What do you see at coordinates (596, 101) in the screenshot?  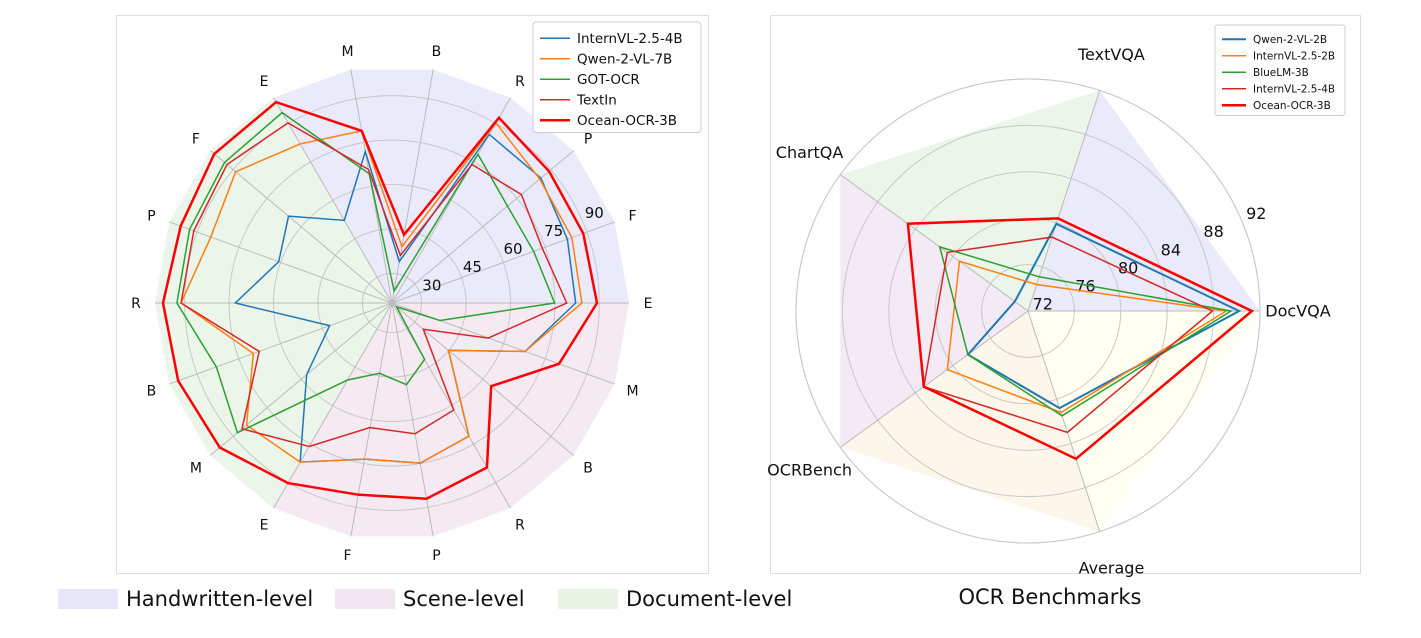 I see `legend-label: TextIn` at bounding box center [596, 101].